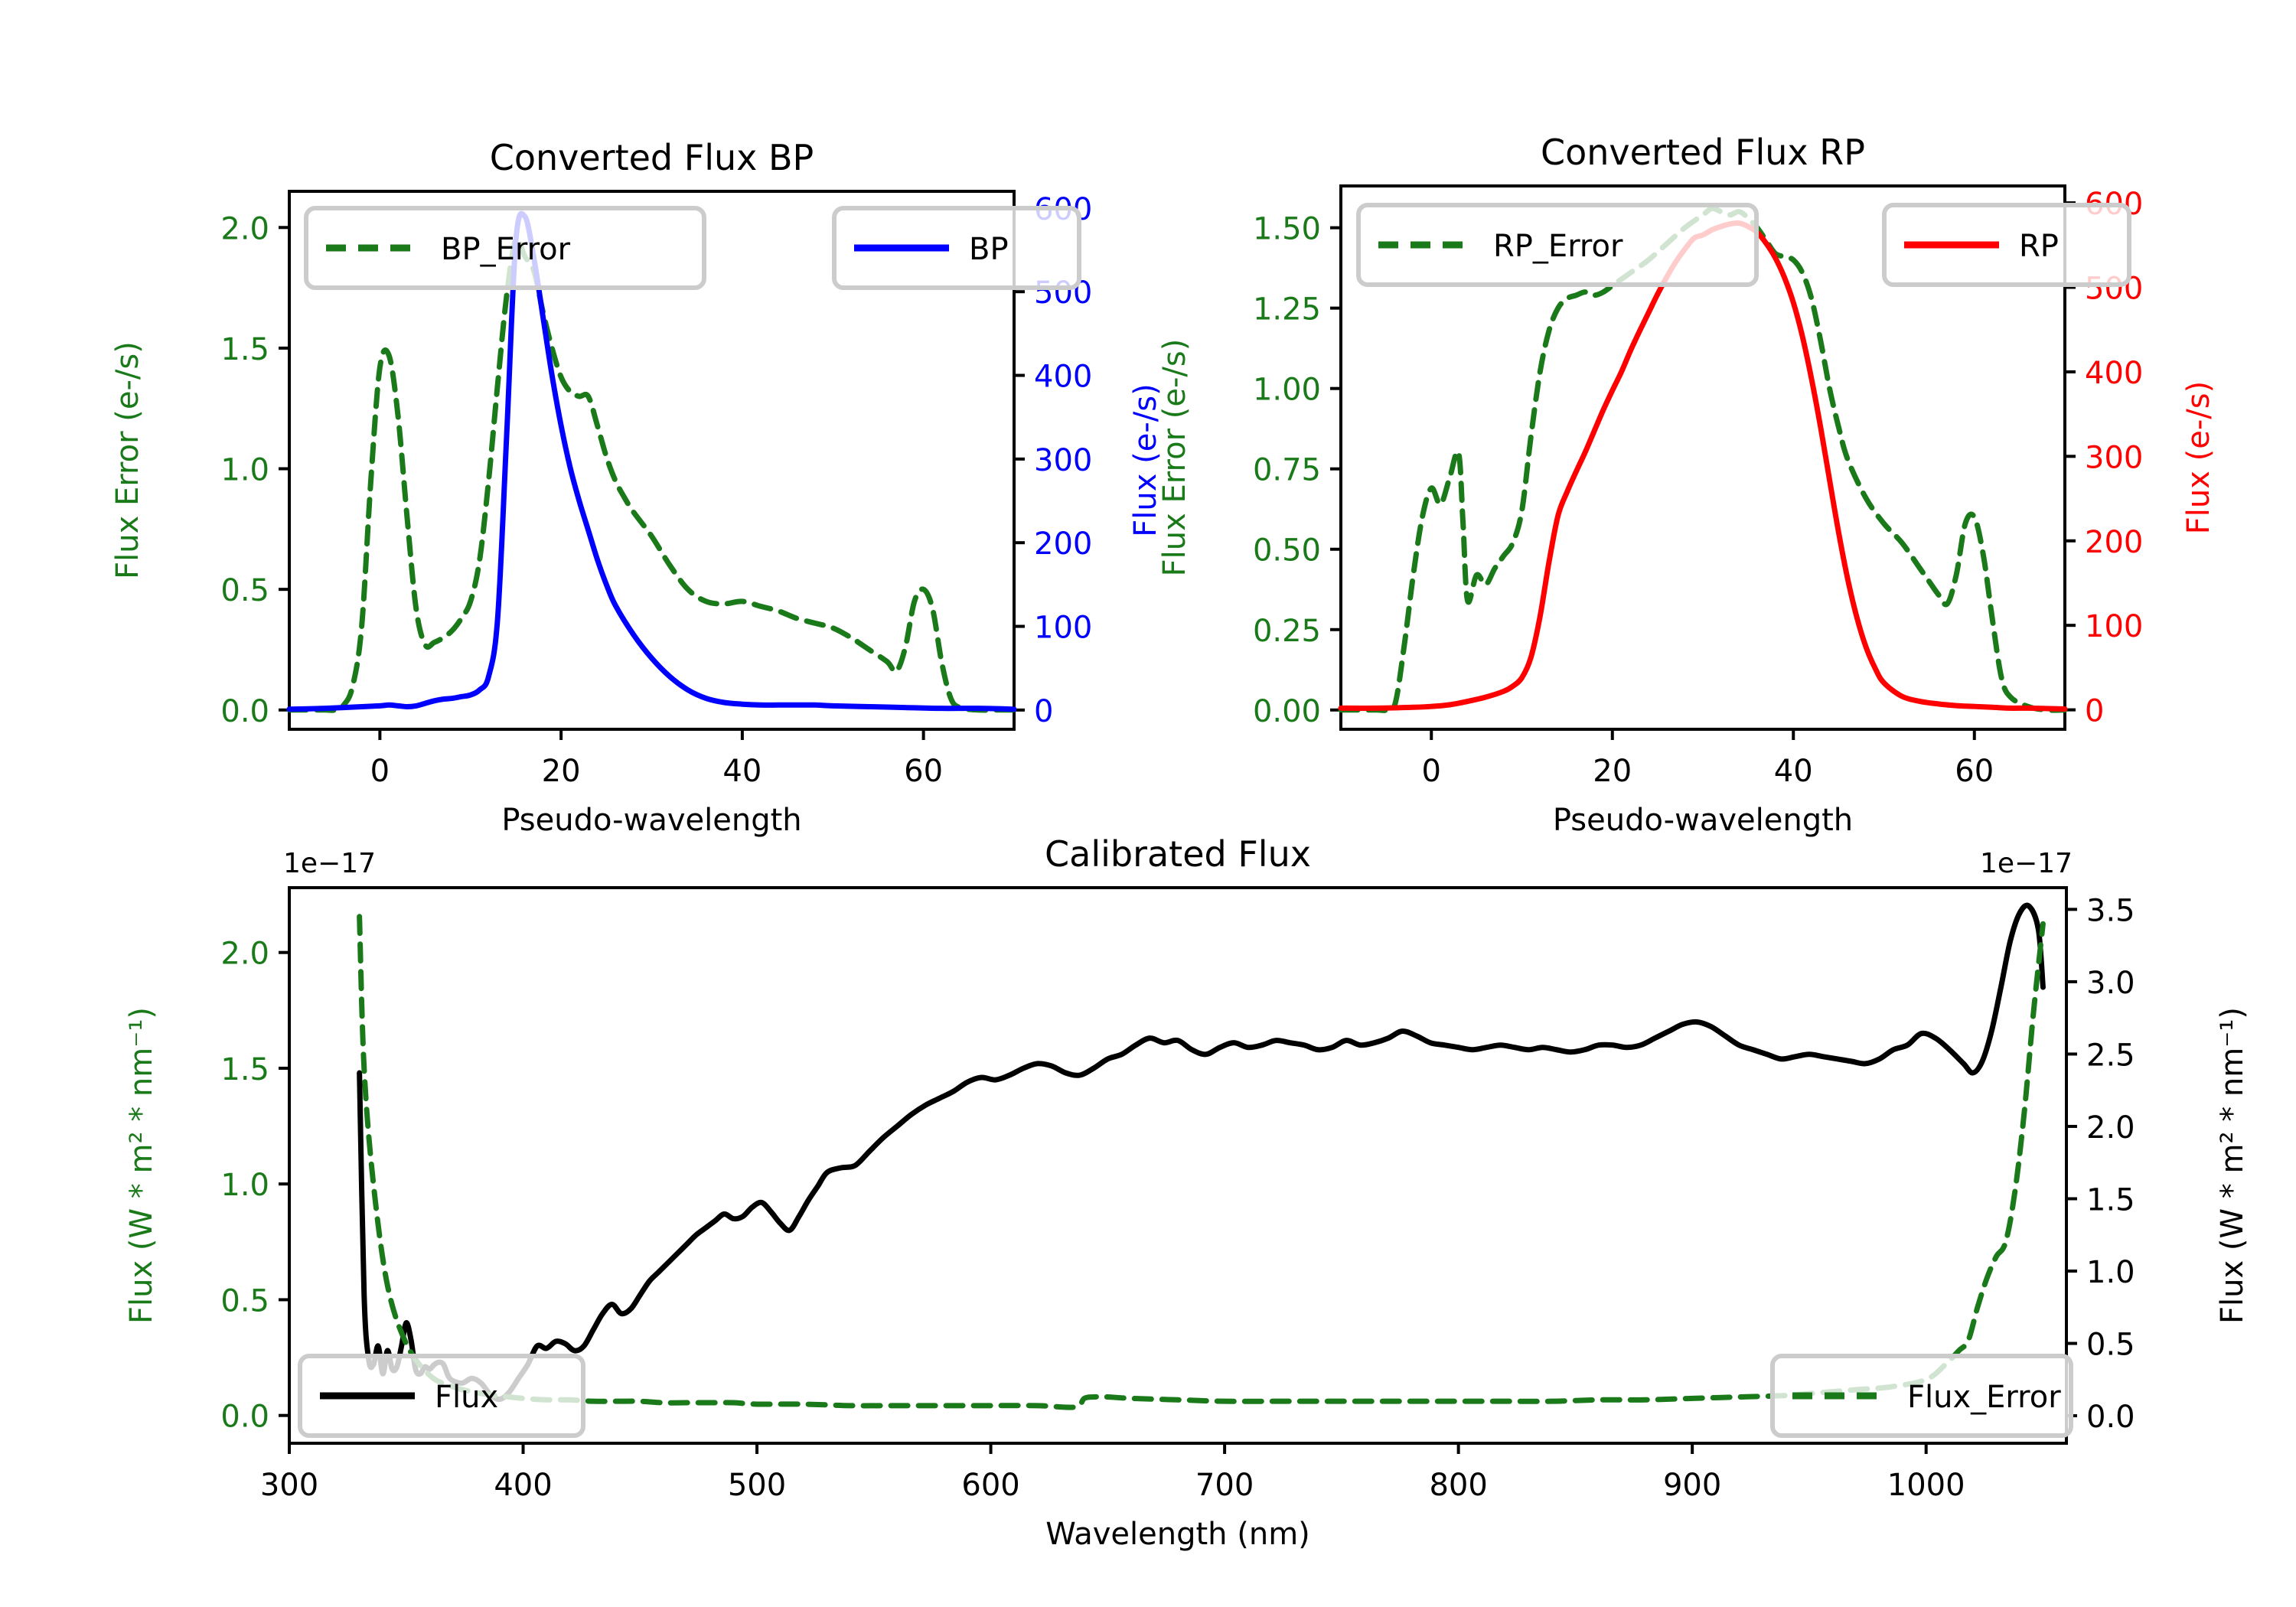  Describe the element at coordinates (141, 1165) in the screenshot. I see `y-axis-label-left: Flux (W * m² * nm⁻¹)` at that location.